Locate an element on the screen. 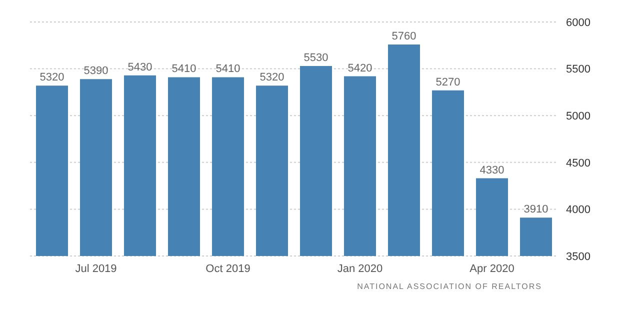  data-label: 5420 is located at coordinates (360, 68).